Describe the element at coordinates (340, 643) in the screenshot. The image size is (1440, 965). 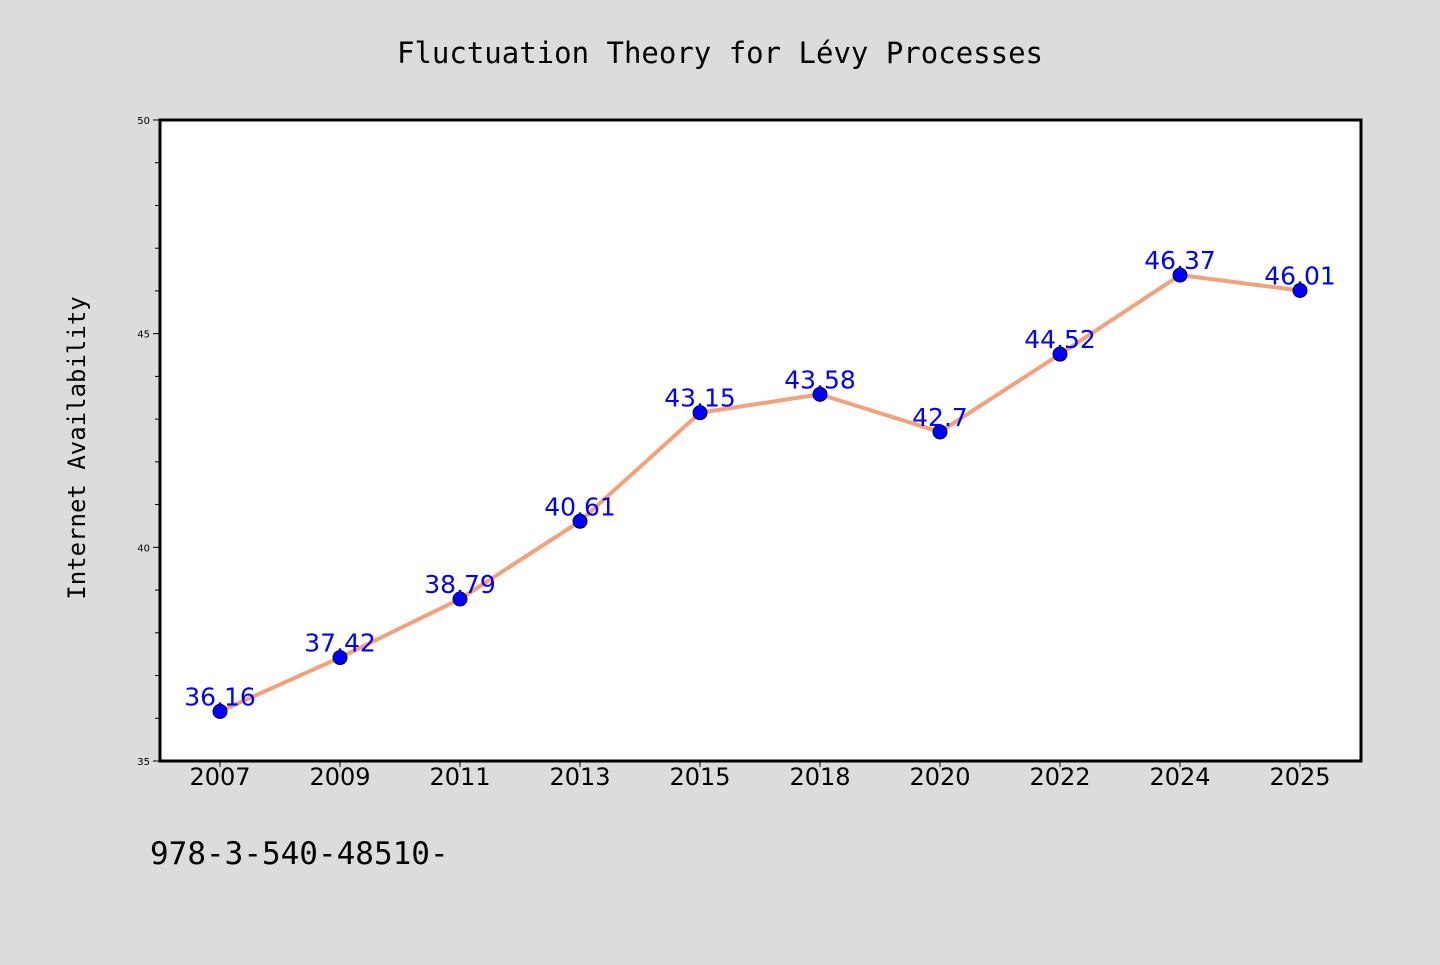
I see `data-label: 37.42` at that location.